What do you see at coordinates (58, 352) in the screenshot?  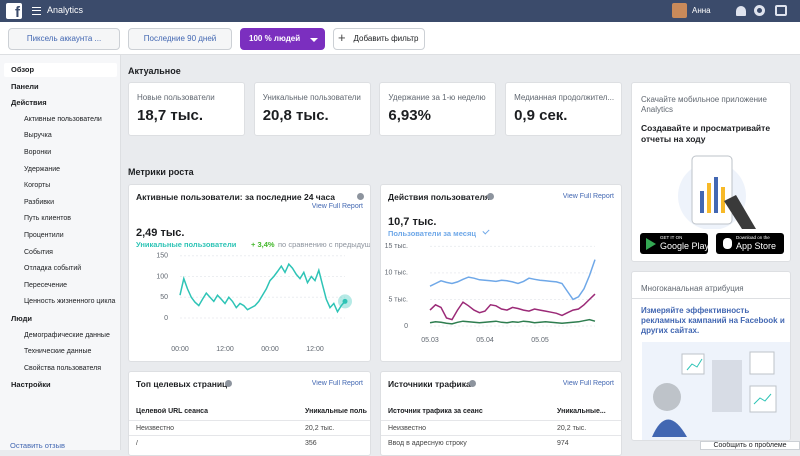 I see `nav-subitem: Технические данные` at bounding box center [58, 352].